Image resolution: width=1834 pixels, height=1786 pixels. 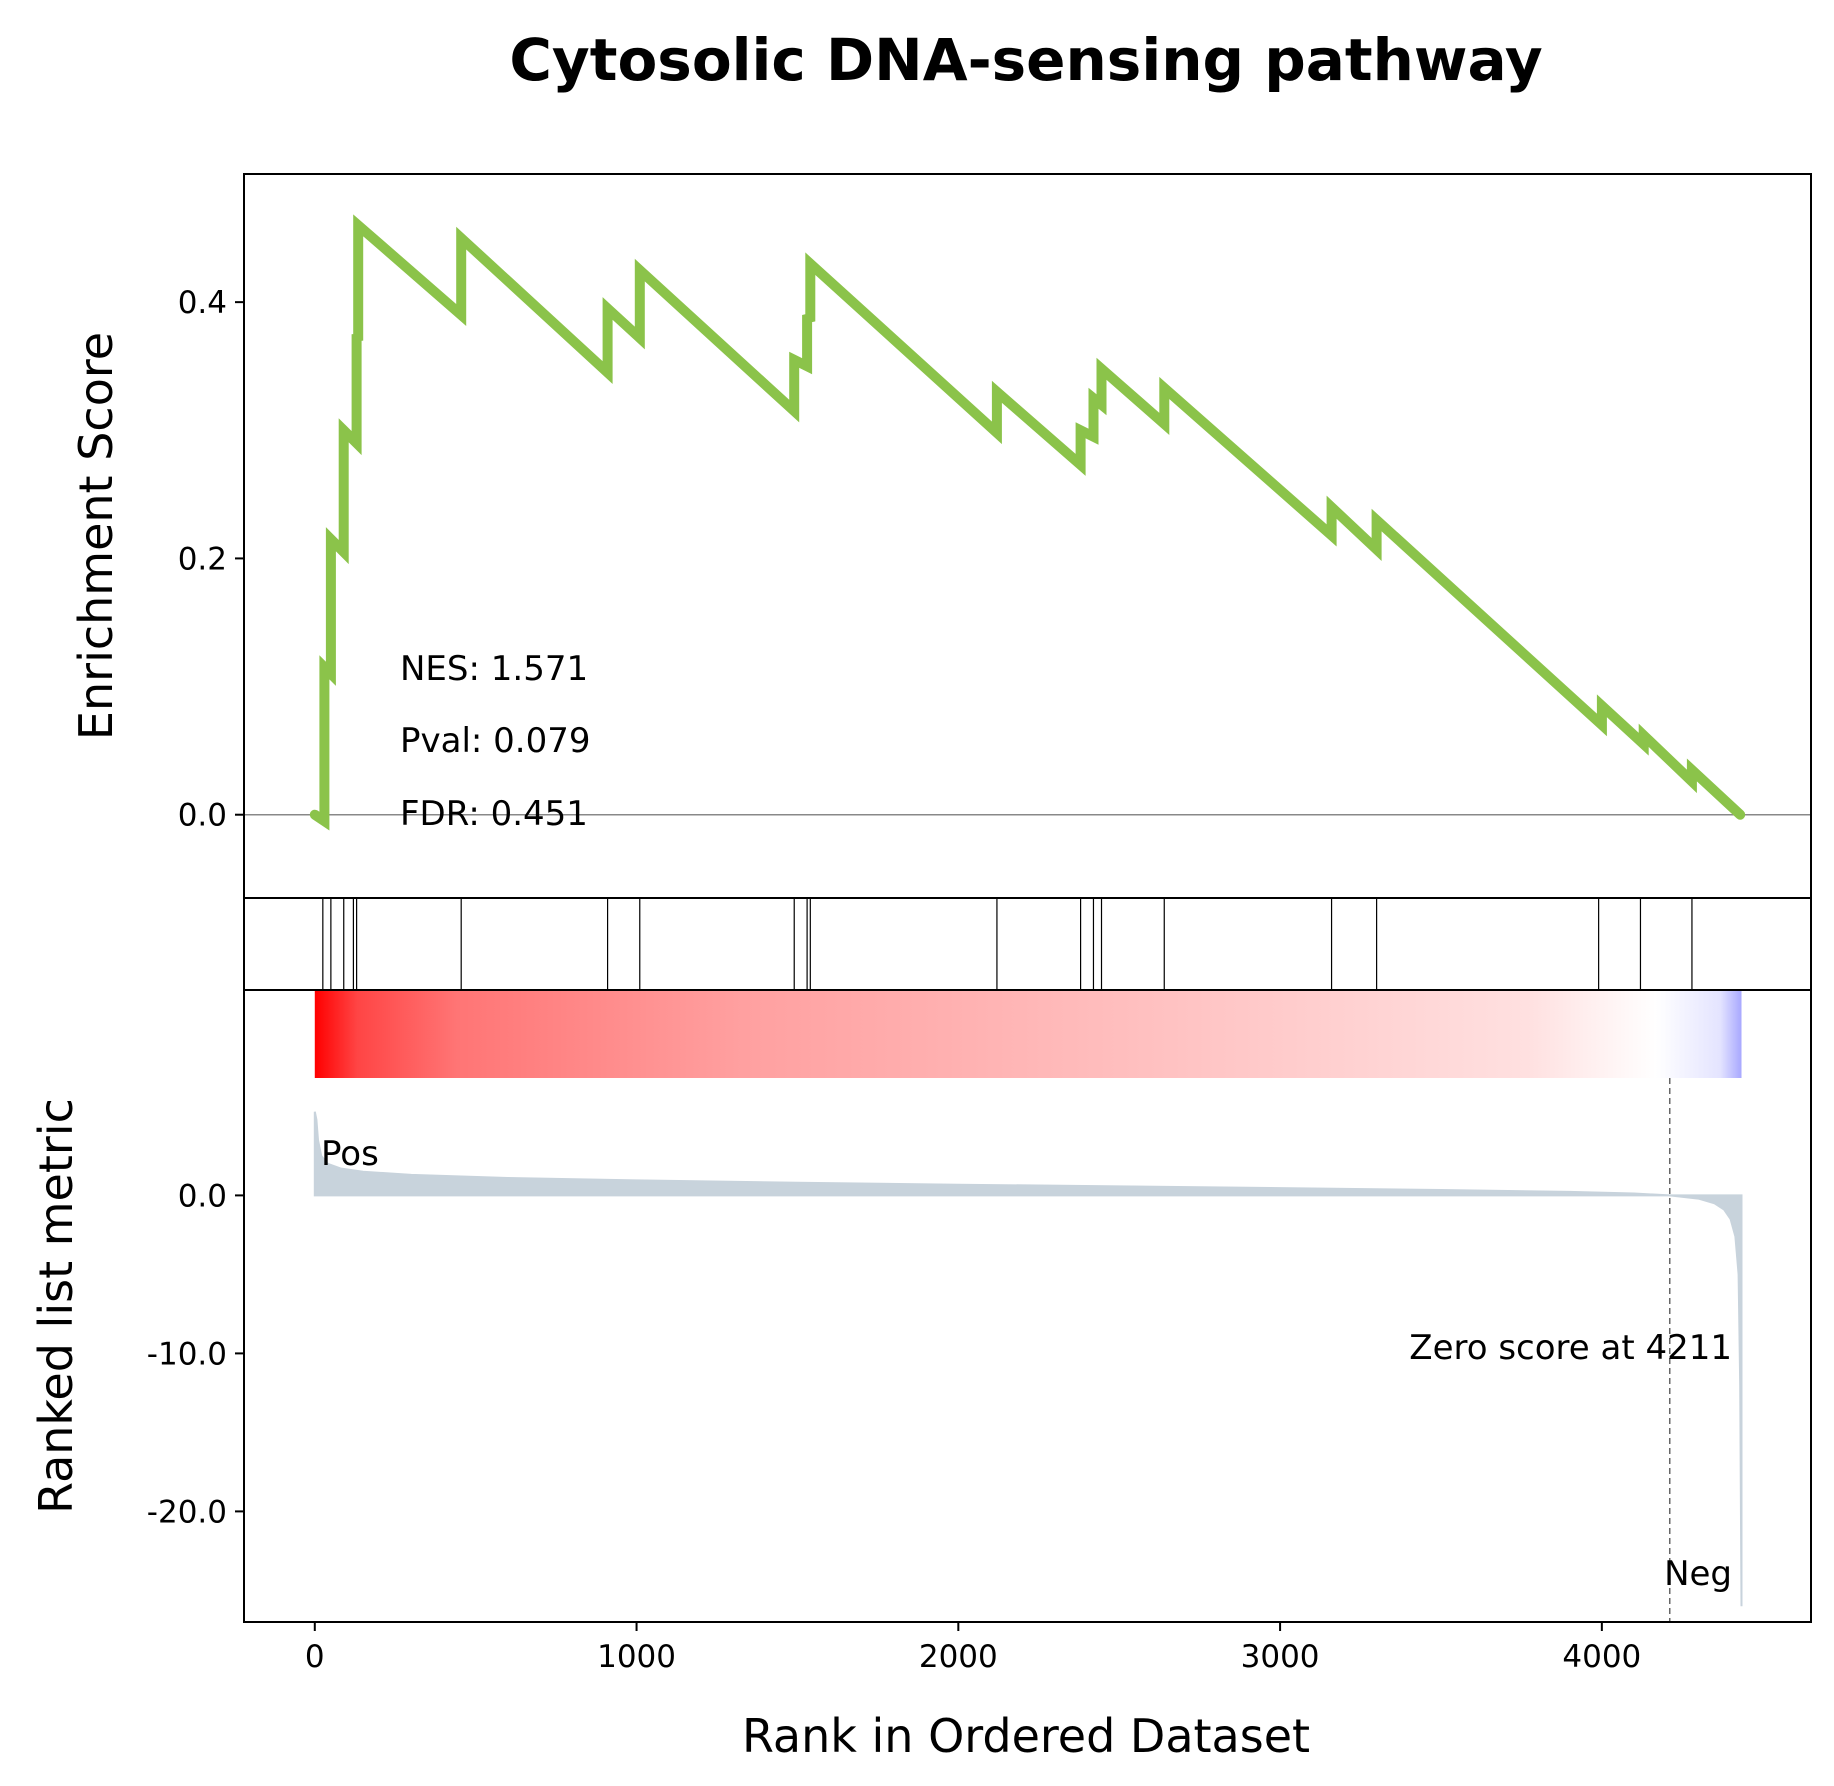 I want to click on neg-label: Neg, so click(x=1698, y=1574).